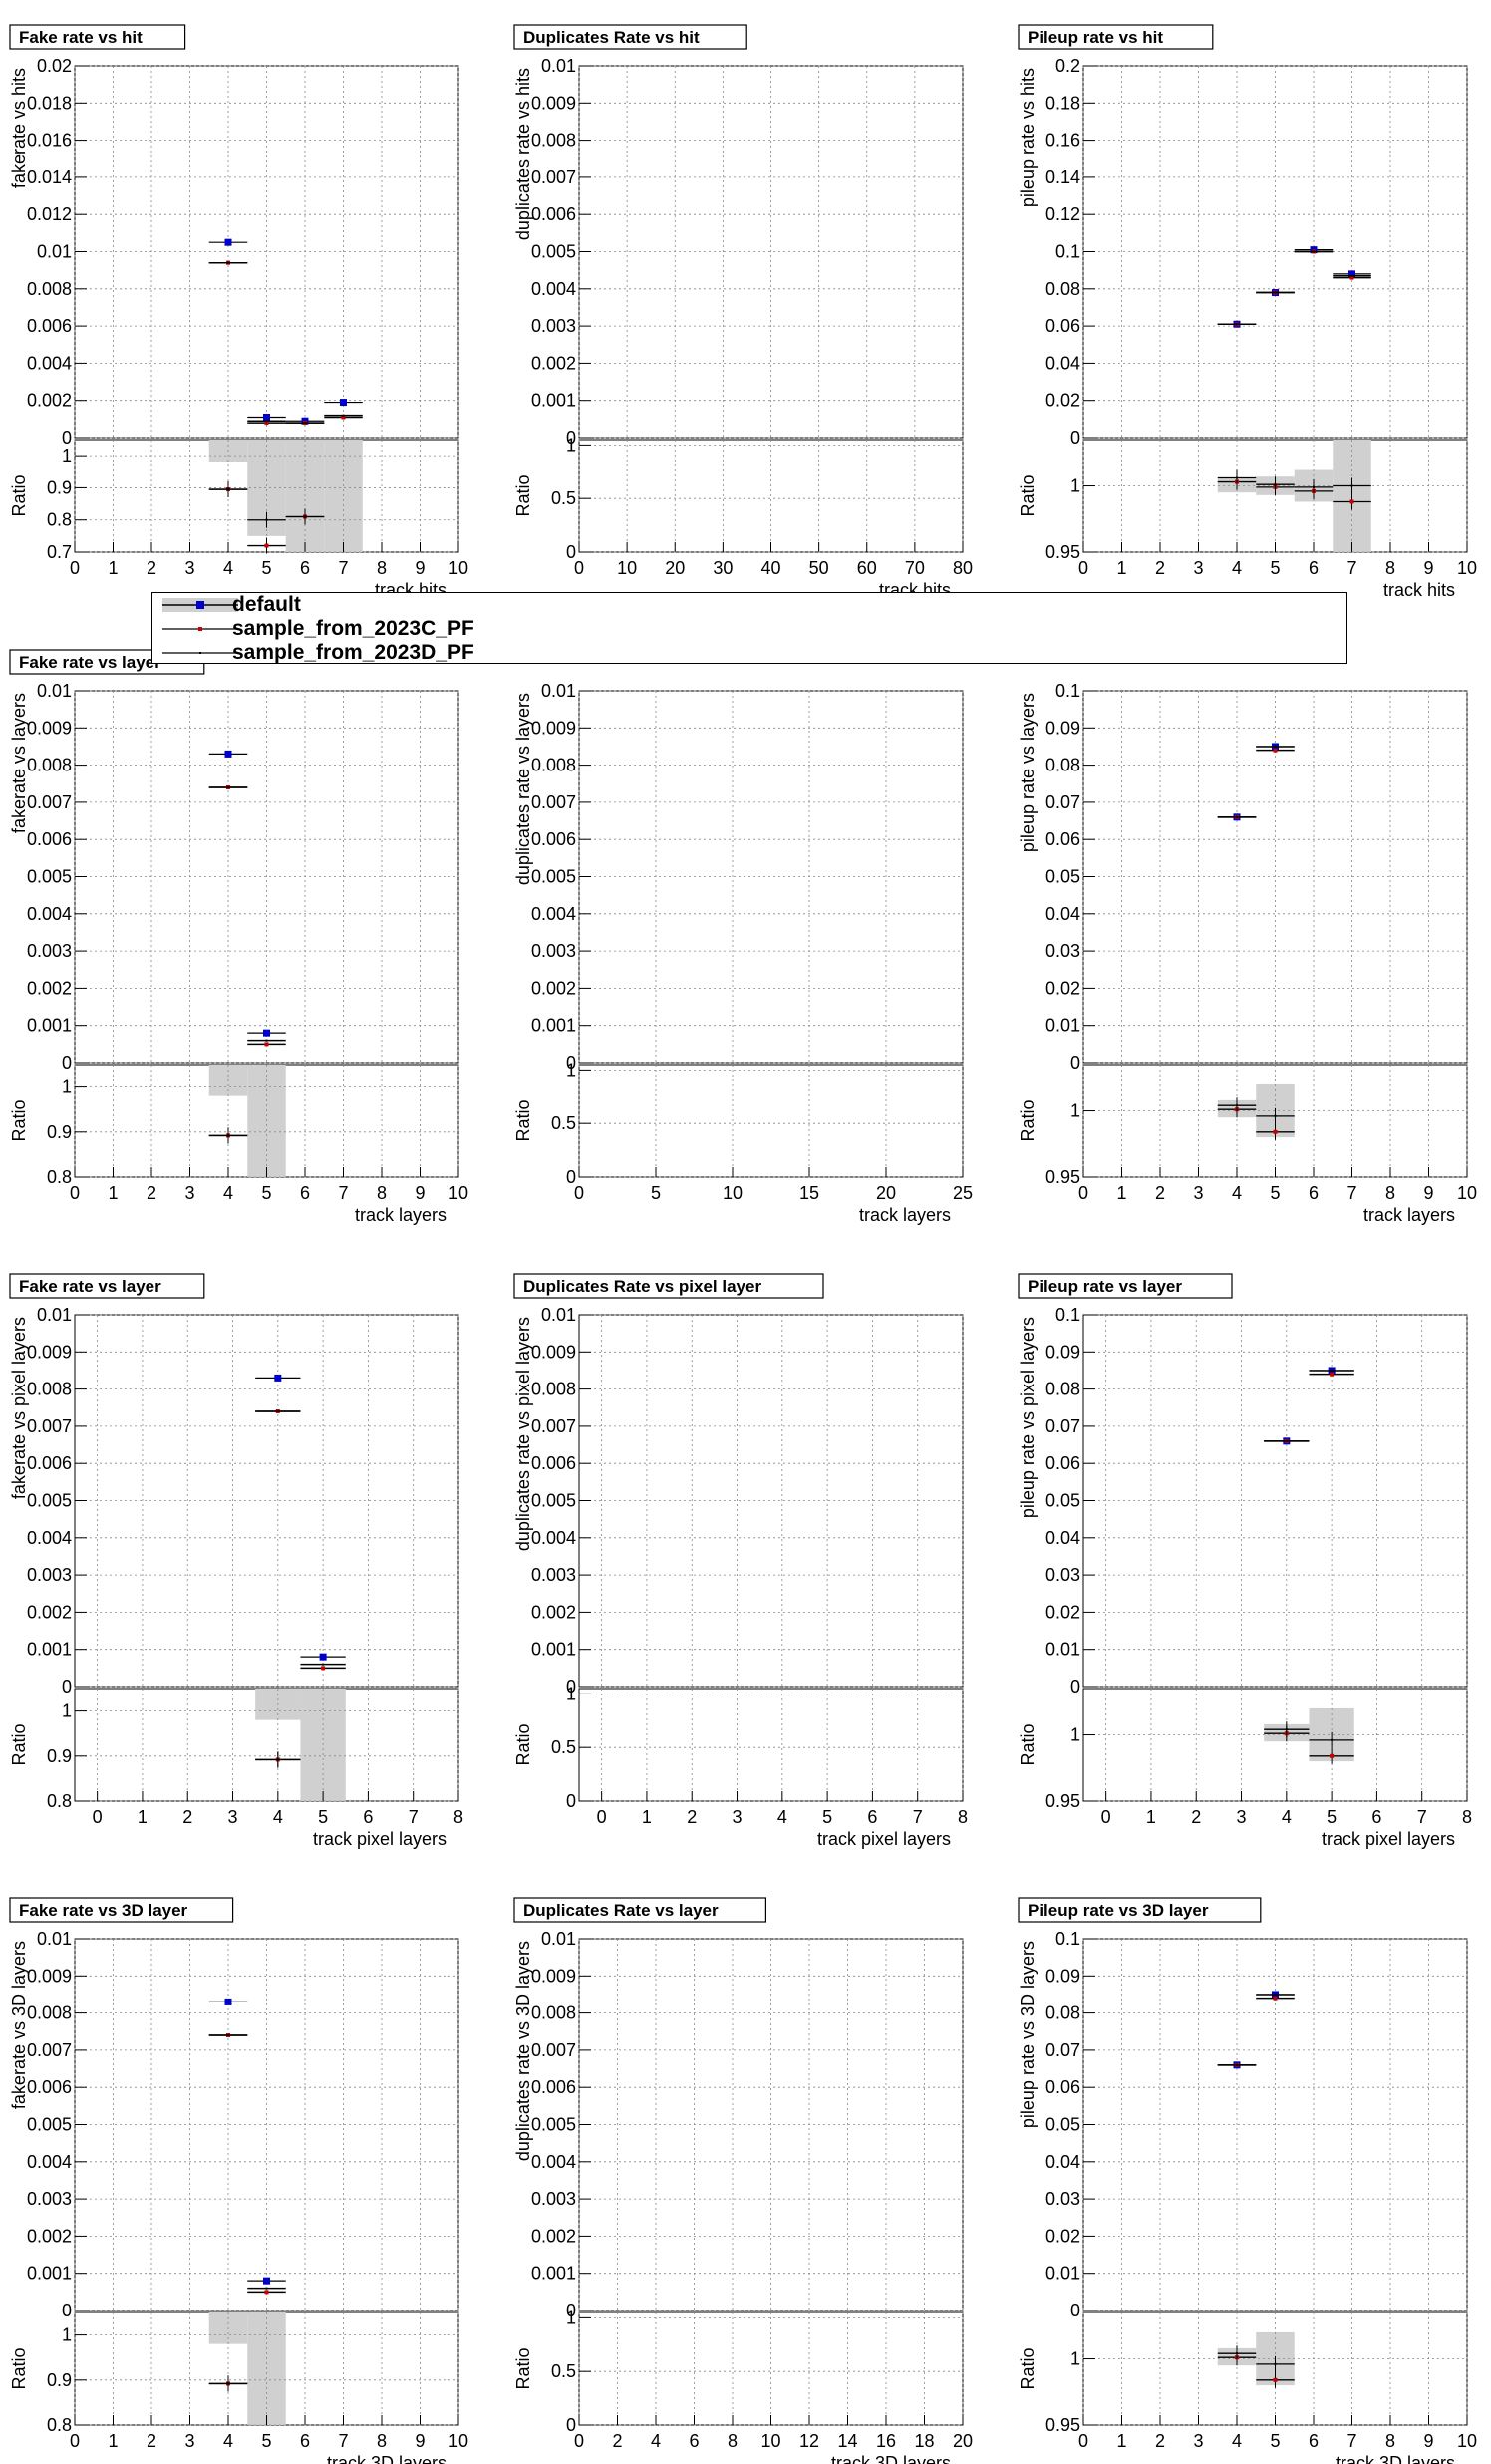 Image resolution: width=1491 pixels, height=2464 pixels. What do you see at coordinates (1067, 252) in the screenshot?
I see `y-tick-label: 0.1` at bounding box center [1067, 252].